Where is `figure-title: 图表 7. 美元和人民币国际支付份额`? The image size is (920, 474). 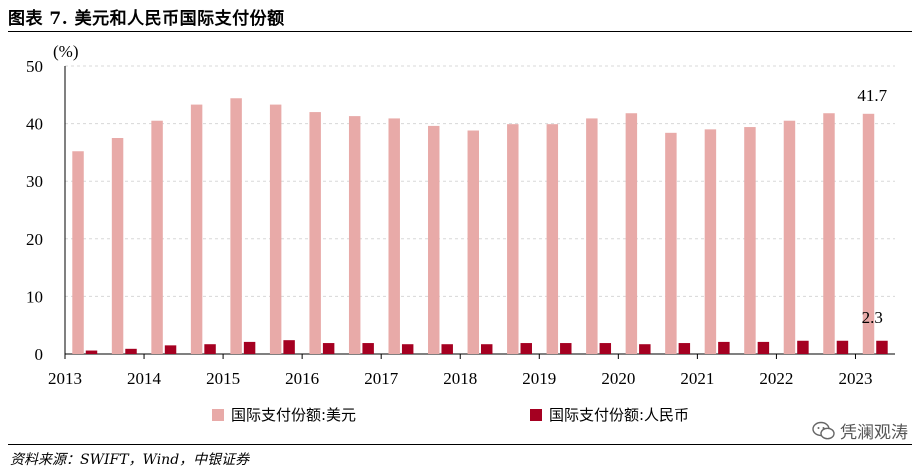
figure-title: 图表 7. 美元和人民币国际支付份额 is located at coordinates (146, 19).